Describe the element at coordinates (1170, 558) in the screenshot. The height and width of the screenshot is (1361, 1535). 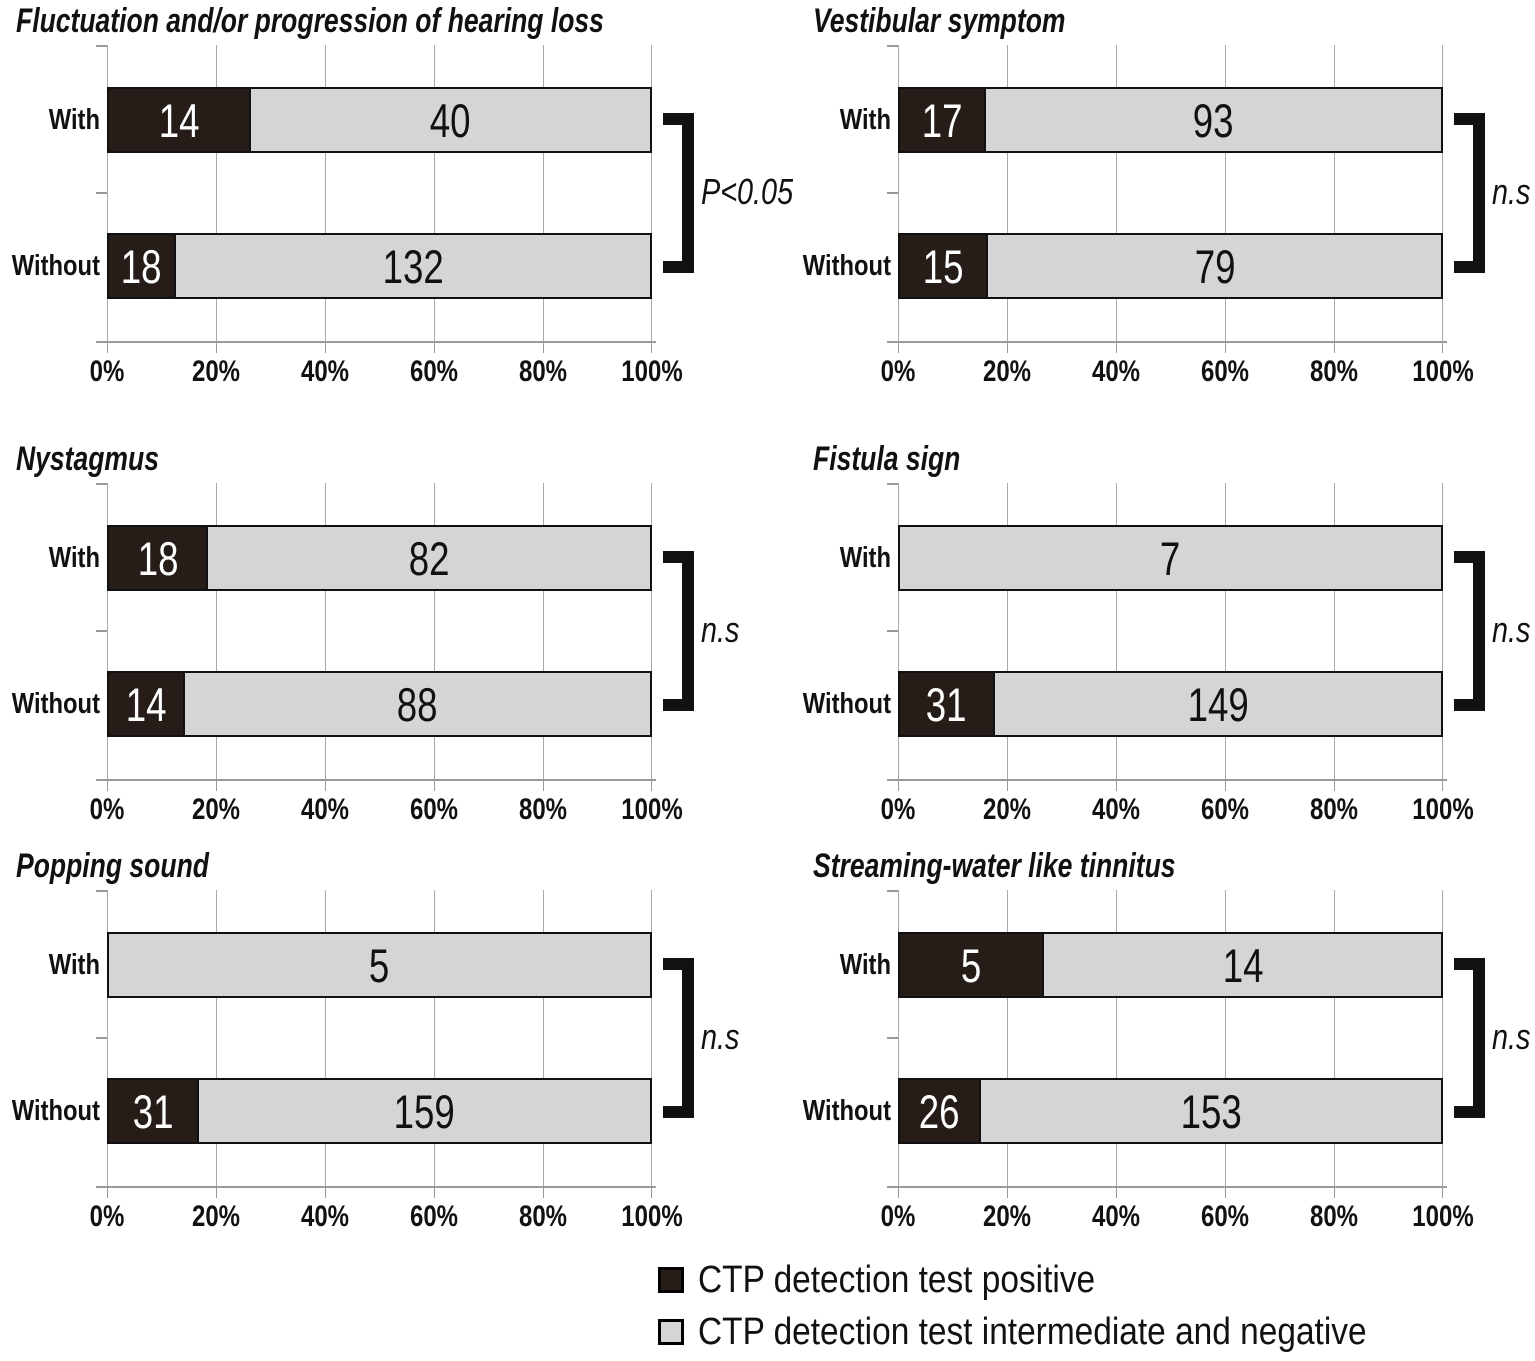
I see `value-negative: 7` at that location.